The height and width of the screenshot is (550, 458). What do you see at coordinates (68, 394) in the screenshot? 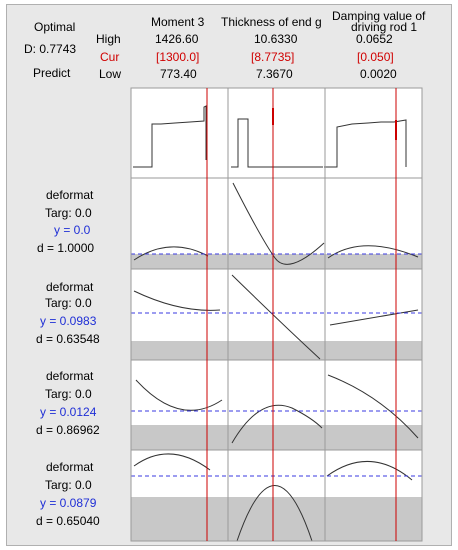
I see `response-target-3: Targ: 0.0` at bounding box center [68, 394].